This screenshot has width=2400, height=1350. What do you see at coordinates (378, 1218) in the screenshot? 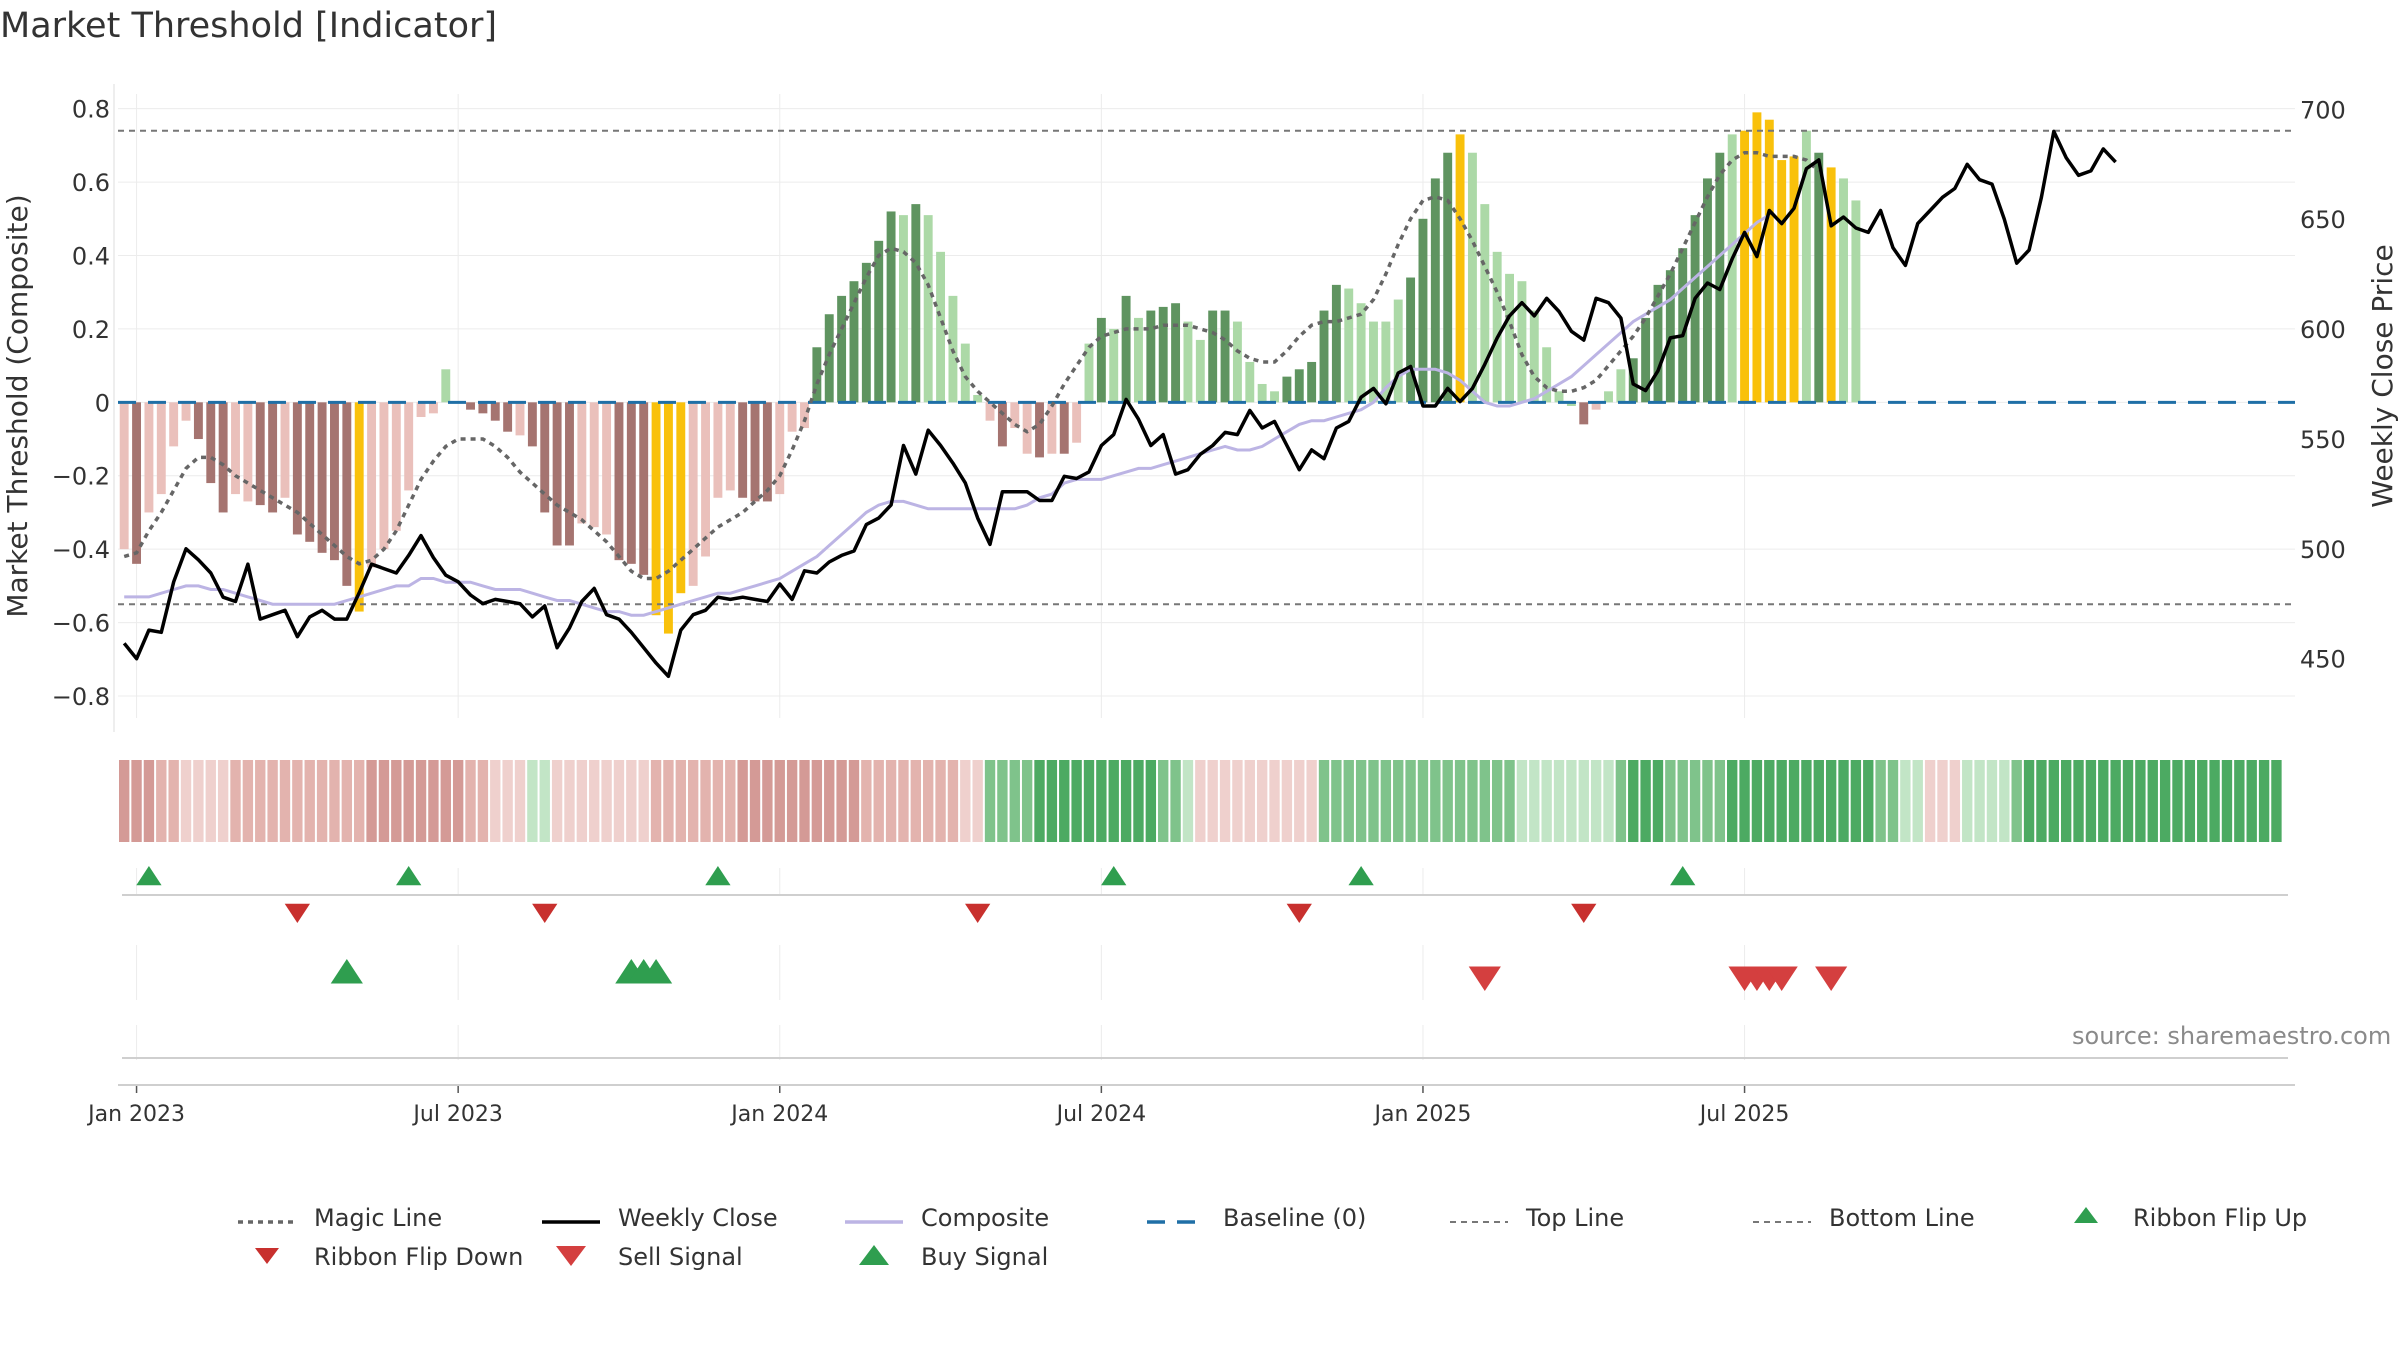
I see `legend-label: Magic Line` at bounding box center [378, 1218].